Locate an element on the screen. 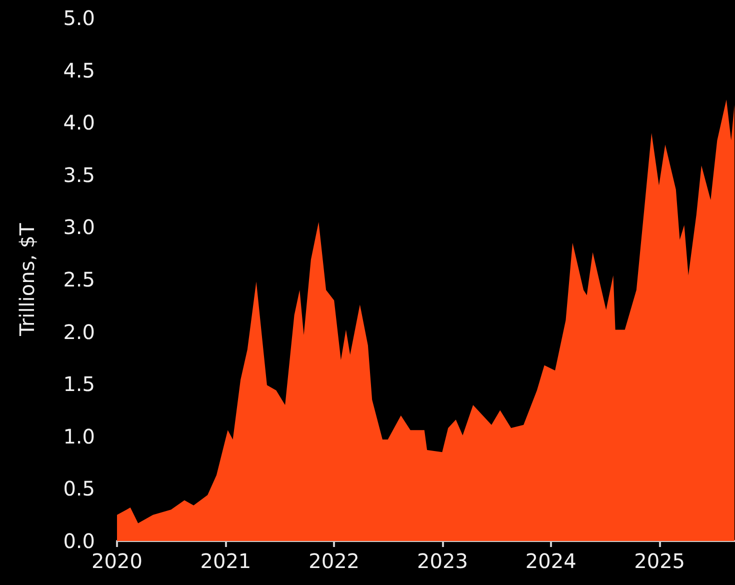 Image resolution: width=735 pixels, height=585 pixels. x-tick-label: 2023 is located at coordinates (442, 561).